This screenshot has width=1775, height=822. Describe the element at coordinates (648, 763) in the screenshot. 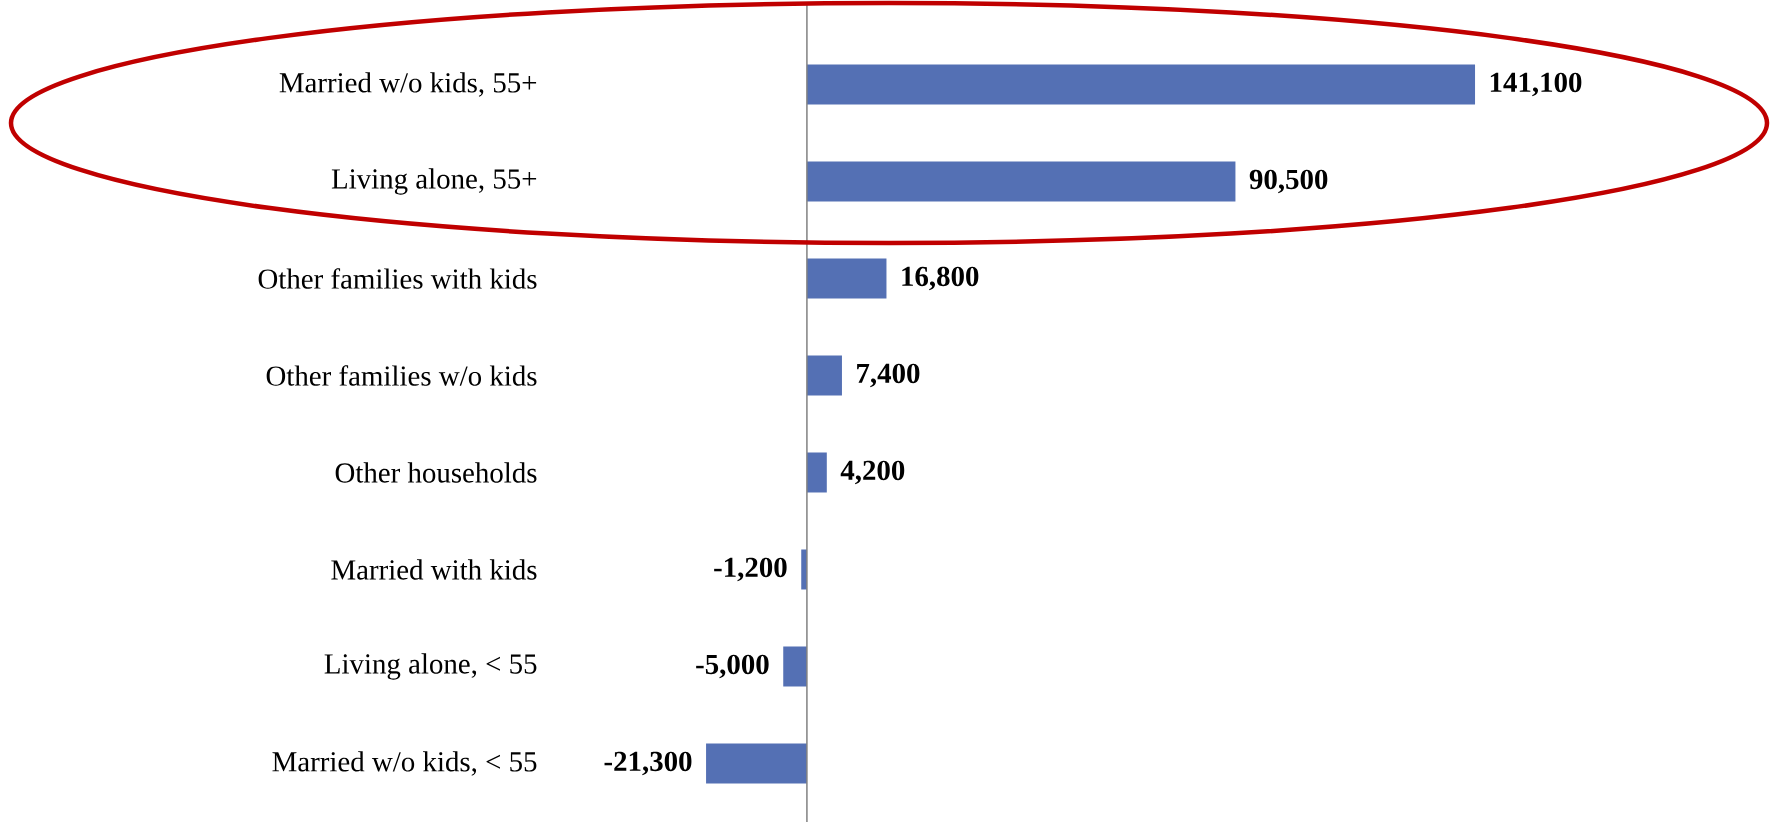

I see `data-label: -21,300` at that location.